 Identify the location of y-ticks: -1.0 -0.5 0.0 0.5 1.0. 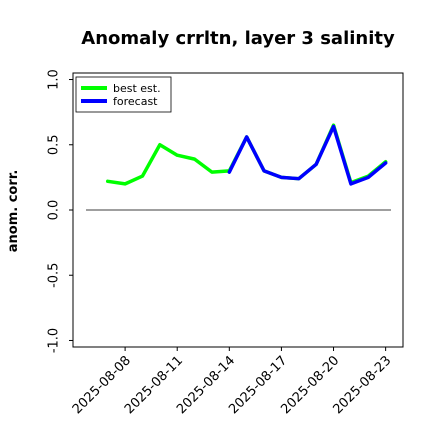
(60, 211).